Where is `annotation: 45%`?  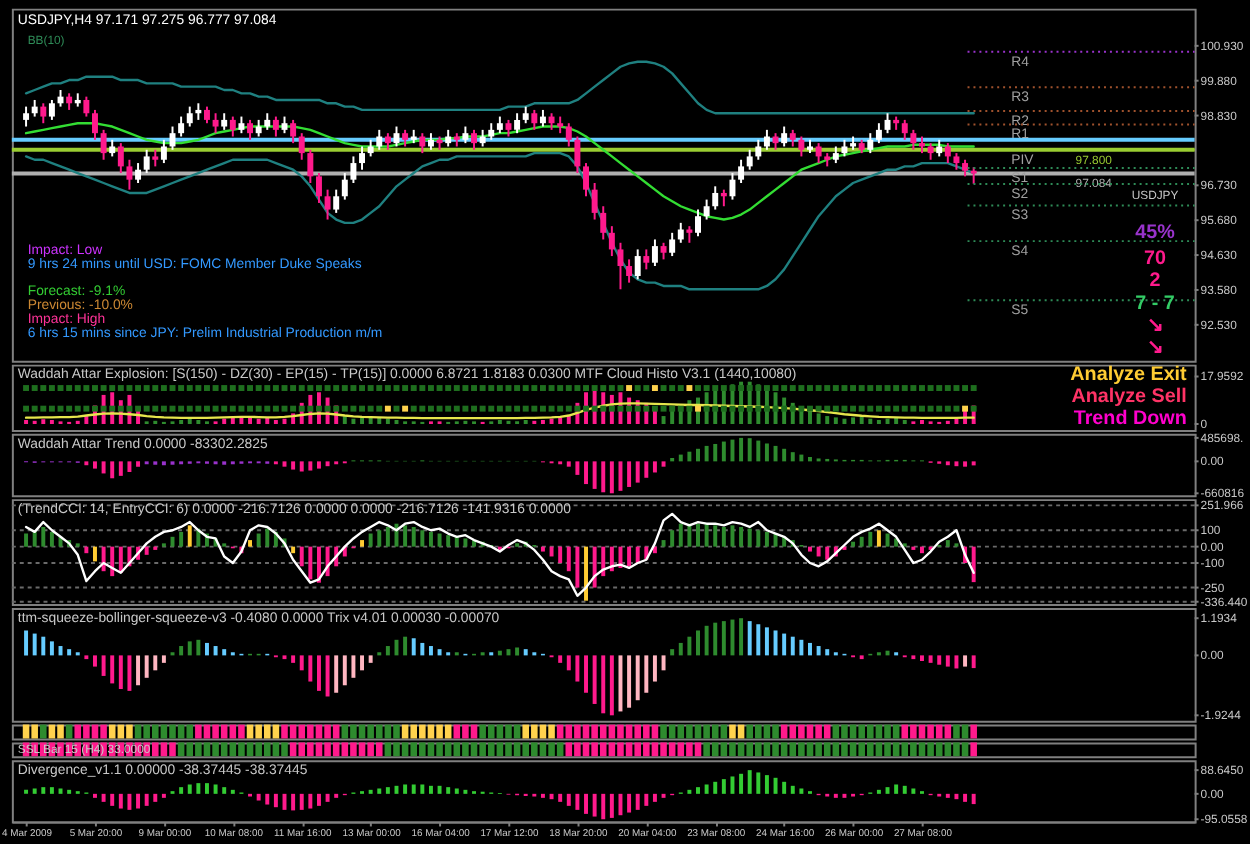
annotation: 45% is located at coordinates (1155, 233).